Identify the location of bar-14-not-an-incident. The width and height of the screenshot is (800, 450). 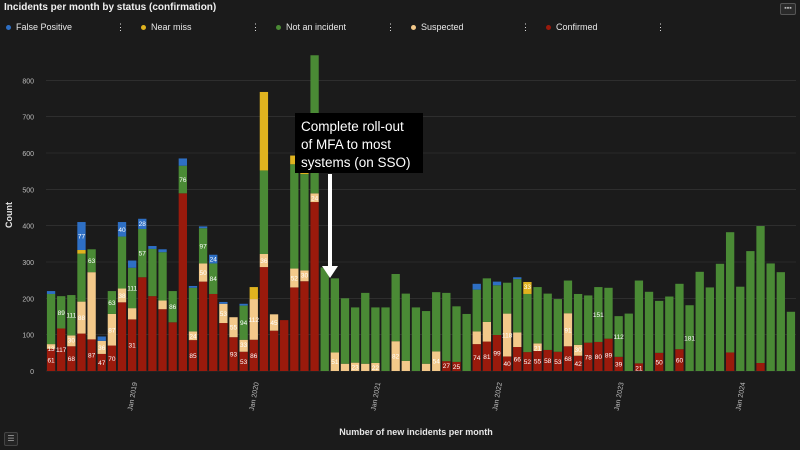
(193, 309).